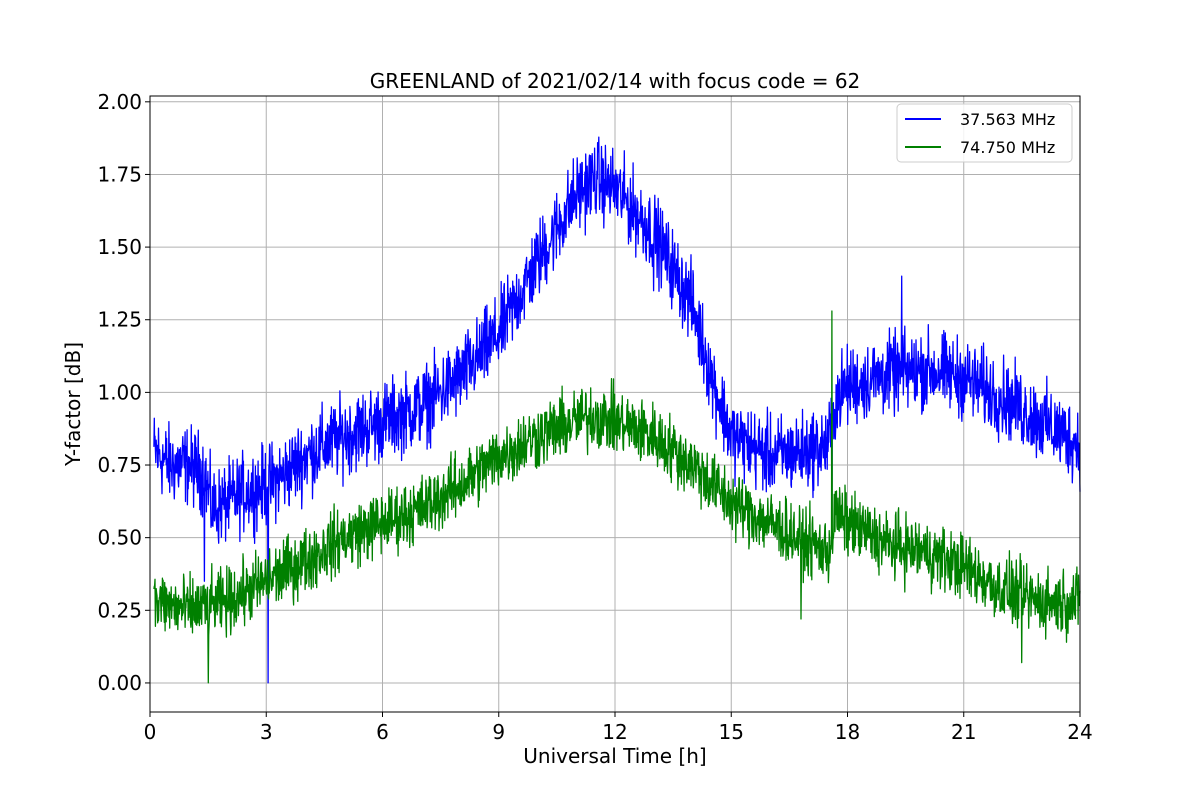 This screenshot has width=1200, height=800. I want to click on x-tick-label: 12, so click(614, 732).